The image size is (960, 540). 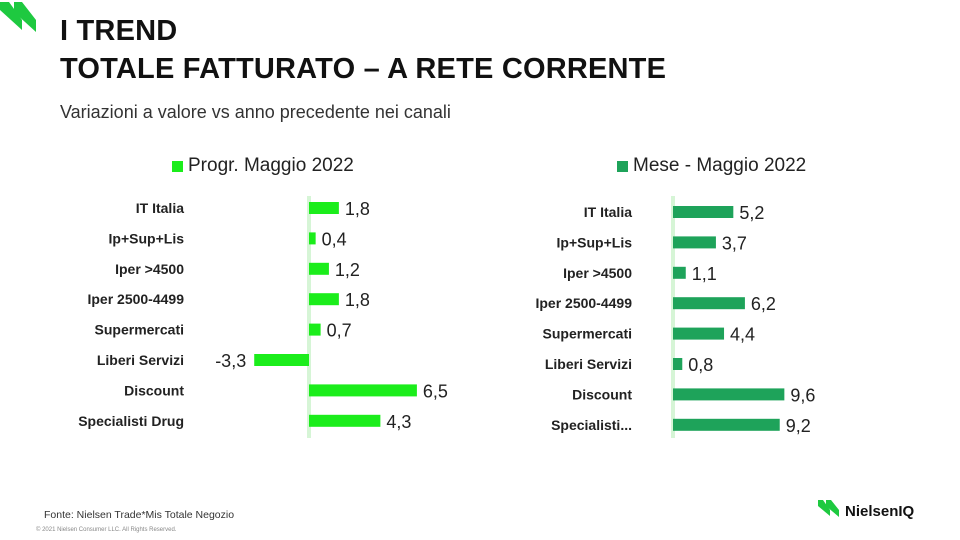 I want to click on left-category-label: Discount, so click(x=154, y=390).